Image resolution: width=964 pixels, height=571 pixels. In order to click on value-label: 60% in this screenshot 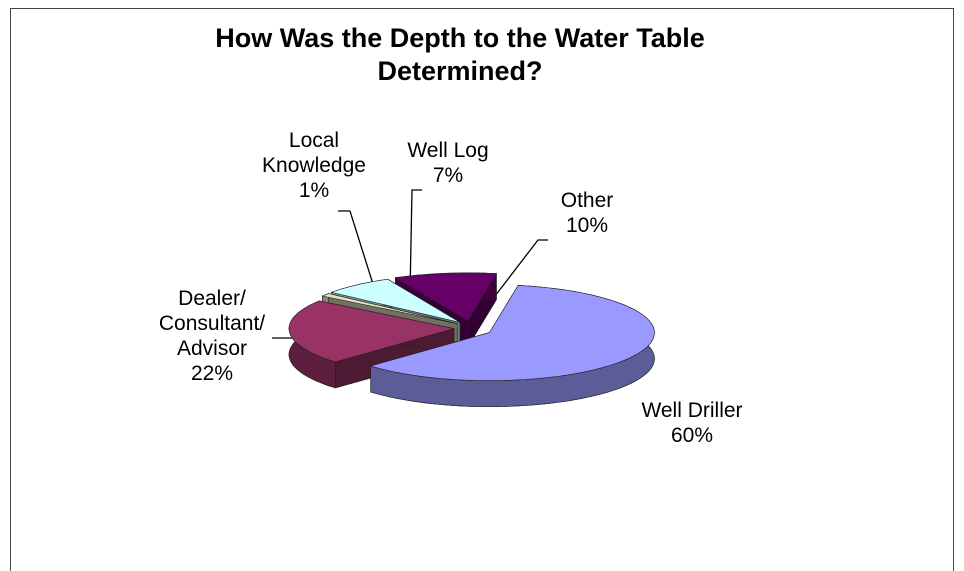, I will do `click(692, 435)`.